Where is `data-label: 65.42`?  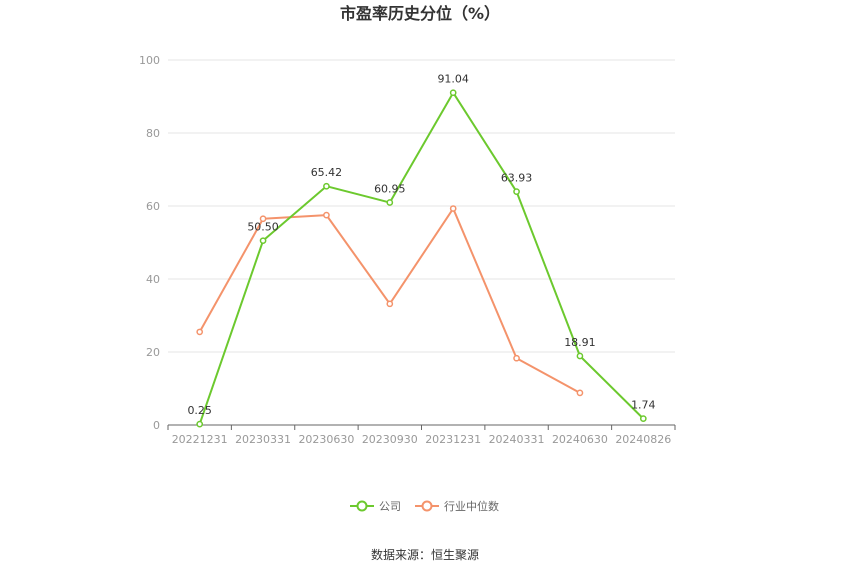 data-label: 65.42 is located at coordinates (327, 172).